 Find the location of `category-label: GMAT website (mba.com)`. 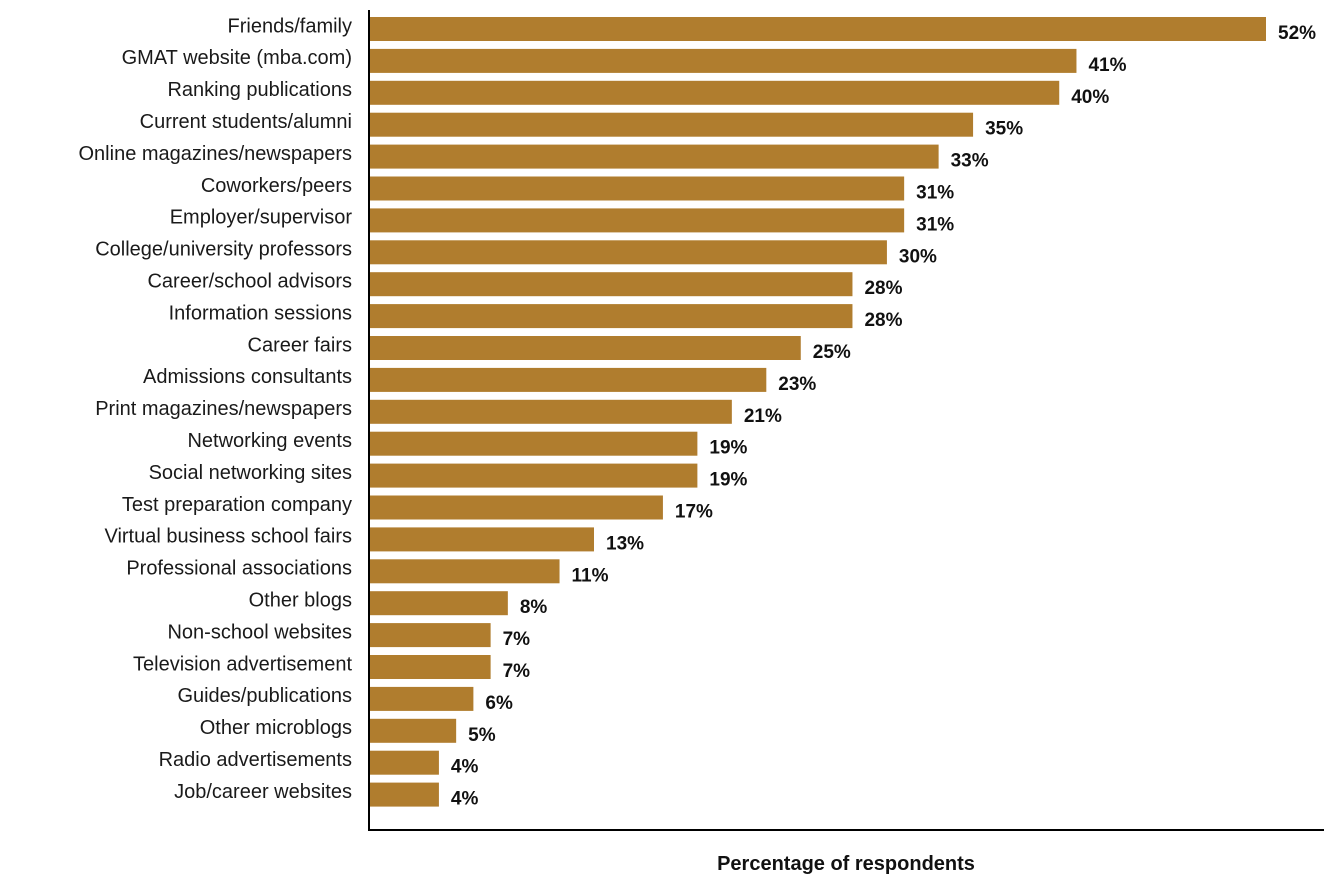

category-label: GMAT website (mba.com) is located at coordinates (237, 58).